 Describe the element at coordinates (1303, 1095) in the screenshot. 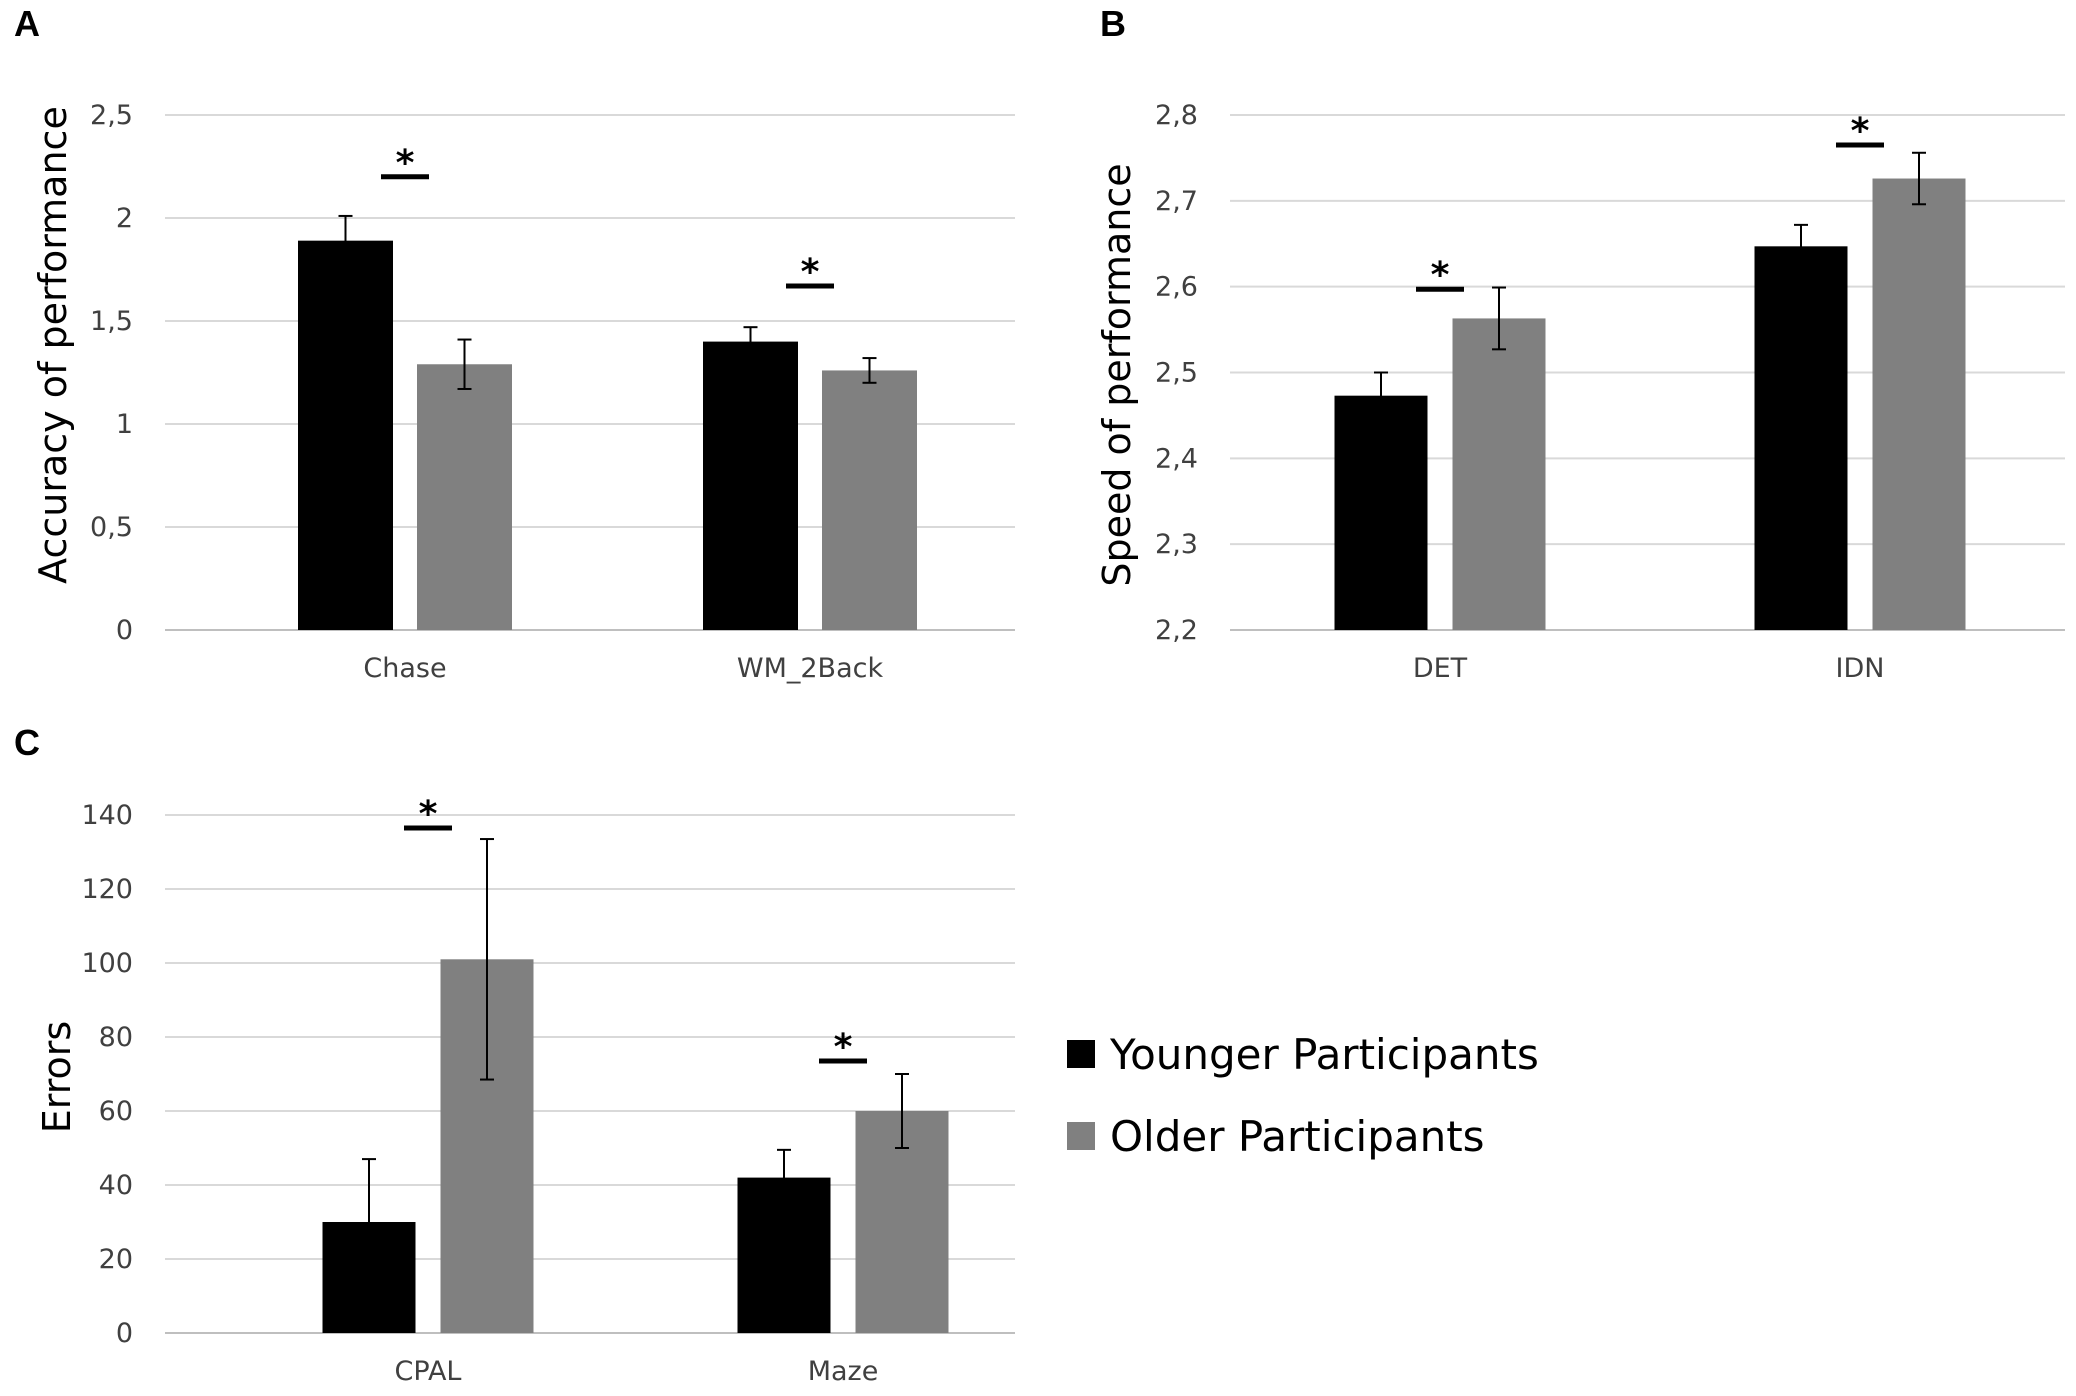

I see `legend: Younger Participants Older Participants` at that location.